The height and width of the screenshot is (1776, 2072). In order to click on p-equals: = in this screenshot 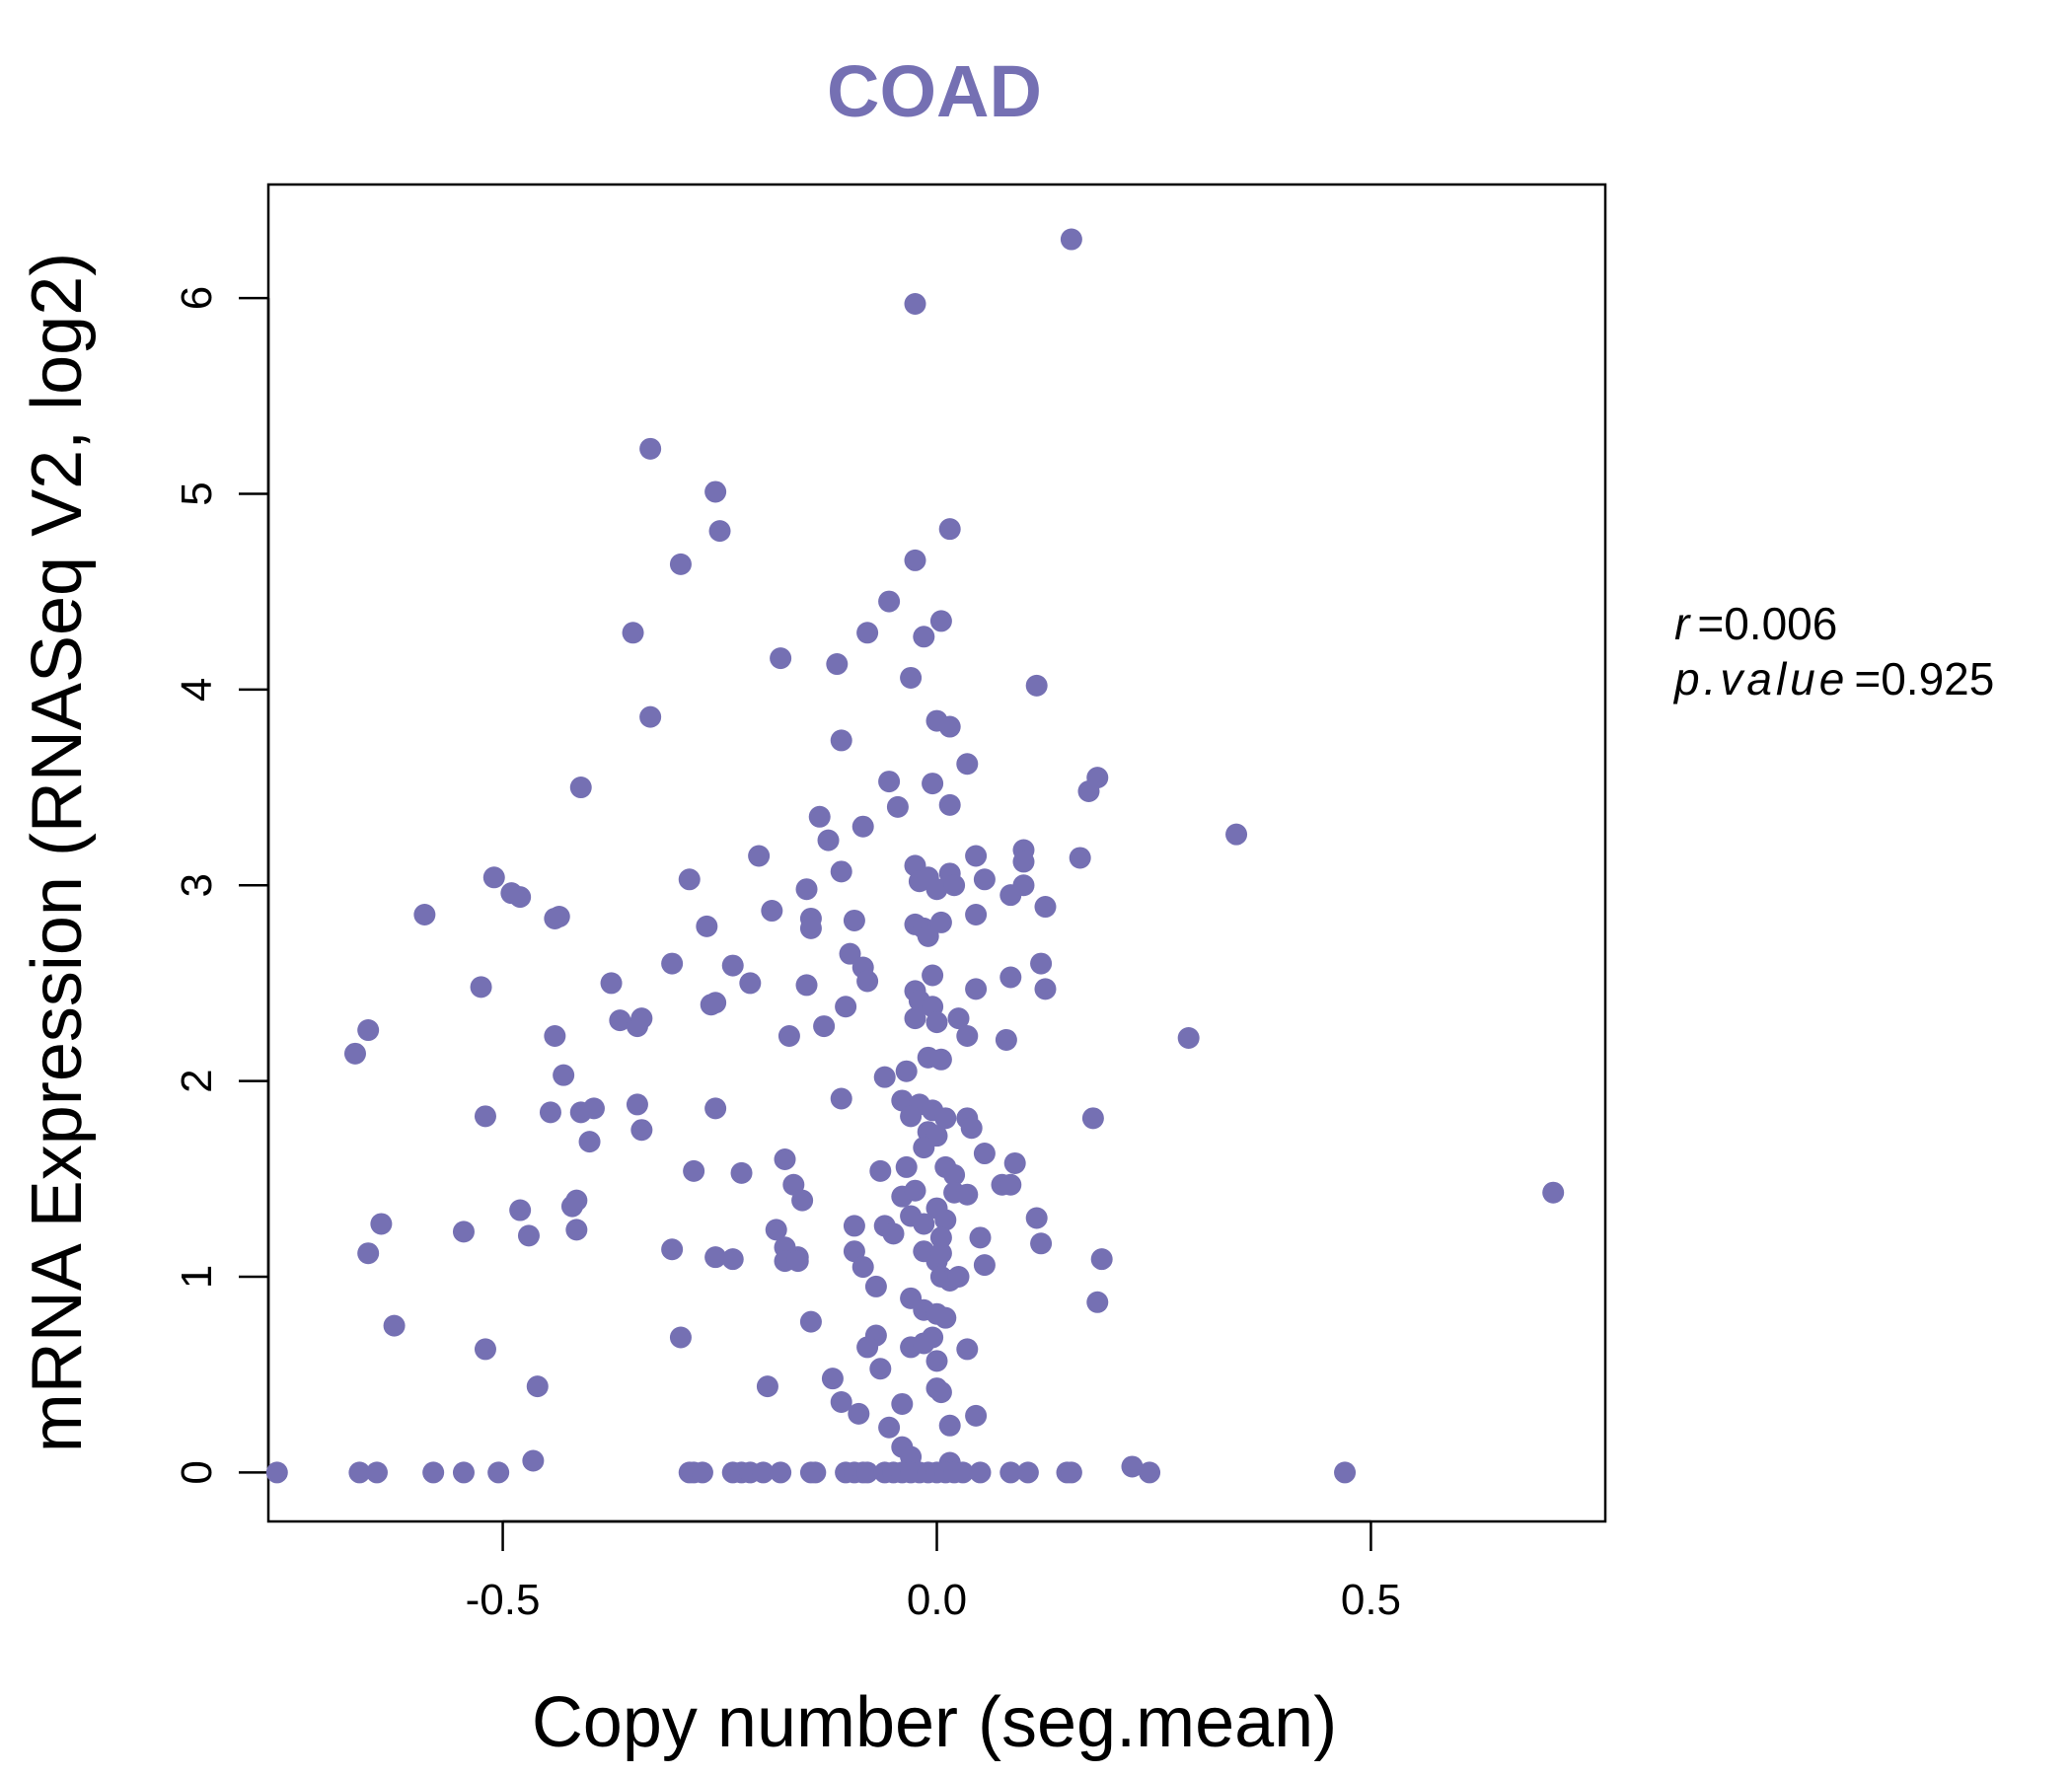, I will do `click(1868, 679)`.